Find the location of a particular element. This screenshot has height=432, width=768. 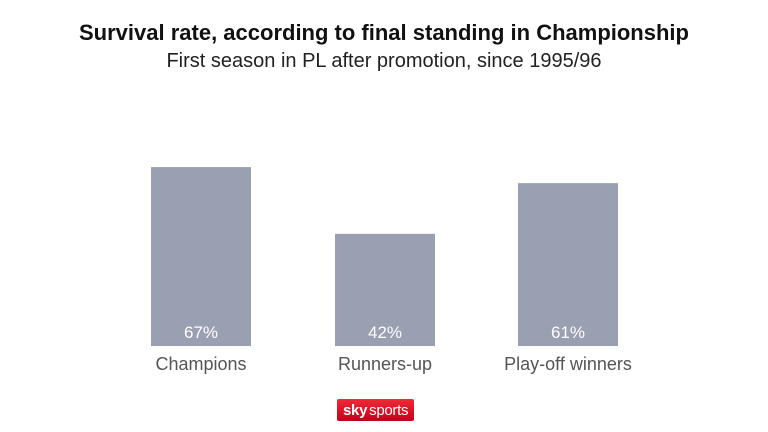

logo-sports-text: sports is located at coordinates (389, 410).